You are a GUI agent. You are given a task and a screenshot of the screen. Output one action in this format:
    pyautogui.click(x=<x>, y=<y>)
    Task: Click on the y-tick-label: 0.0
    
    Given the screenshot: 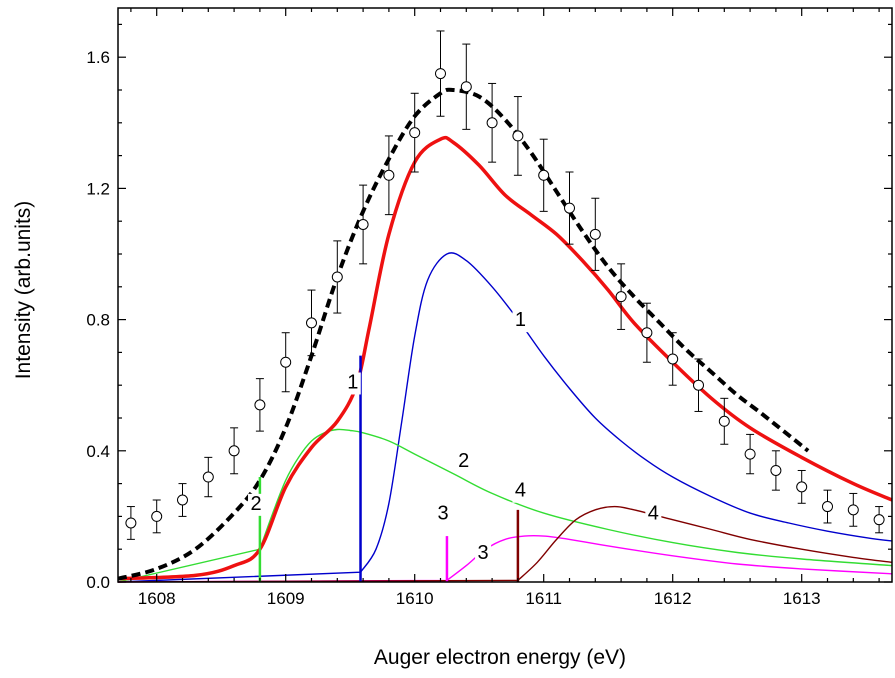 What is the action you would take?
    pyautogui.click(x=98, y=582)
    